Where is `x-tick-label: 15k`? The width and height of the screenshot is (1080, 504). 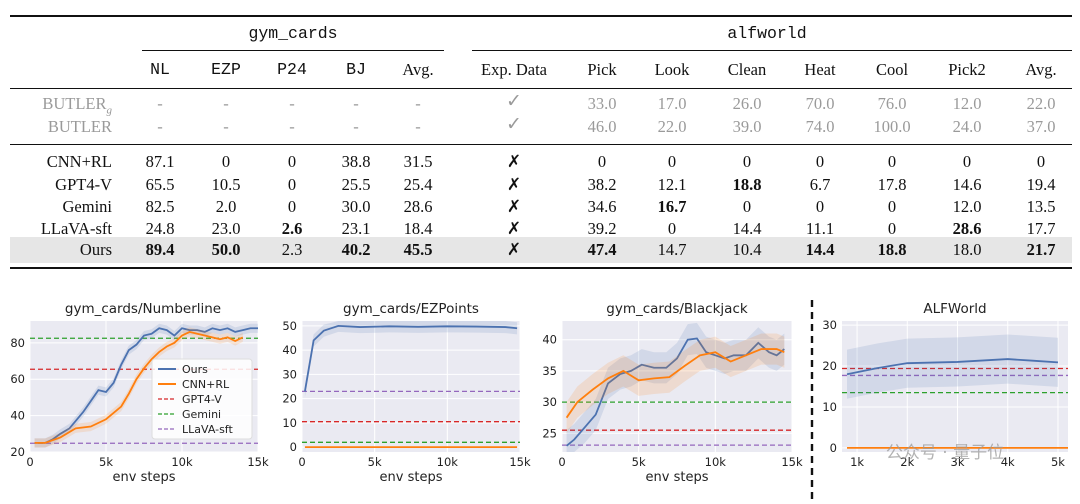 x-tick-label: 15k is located at coordinates (258, 462).